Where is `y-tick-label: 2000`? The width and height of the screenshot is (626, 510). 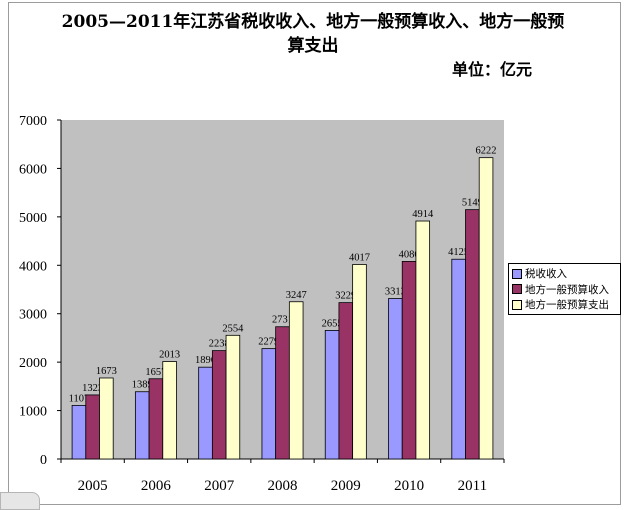 y-tick-label: 2000 is located at coordinates (33, 363).